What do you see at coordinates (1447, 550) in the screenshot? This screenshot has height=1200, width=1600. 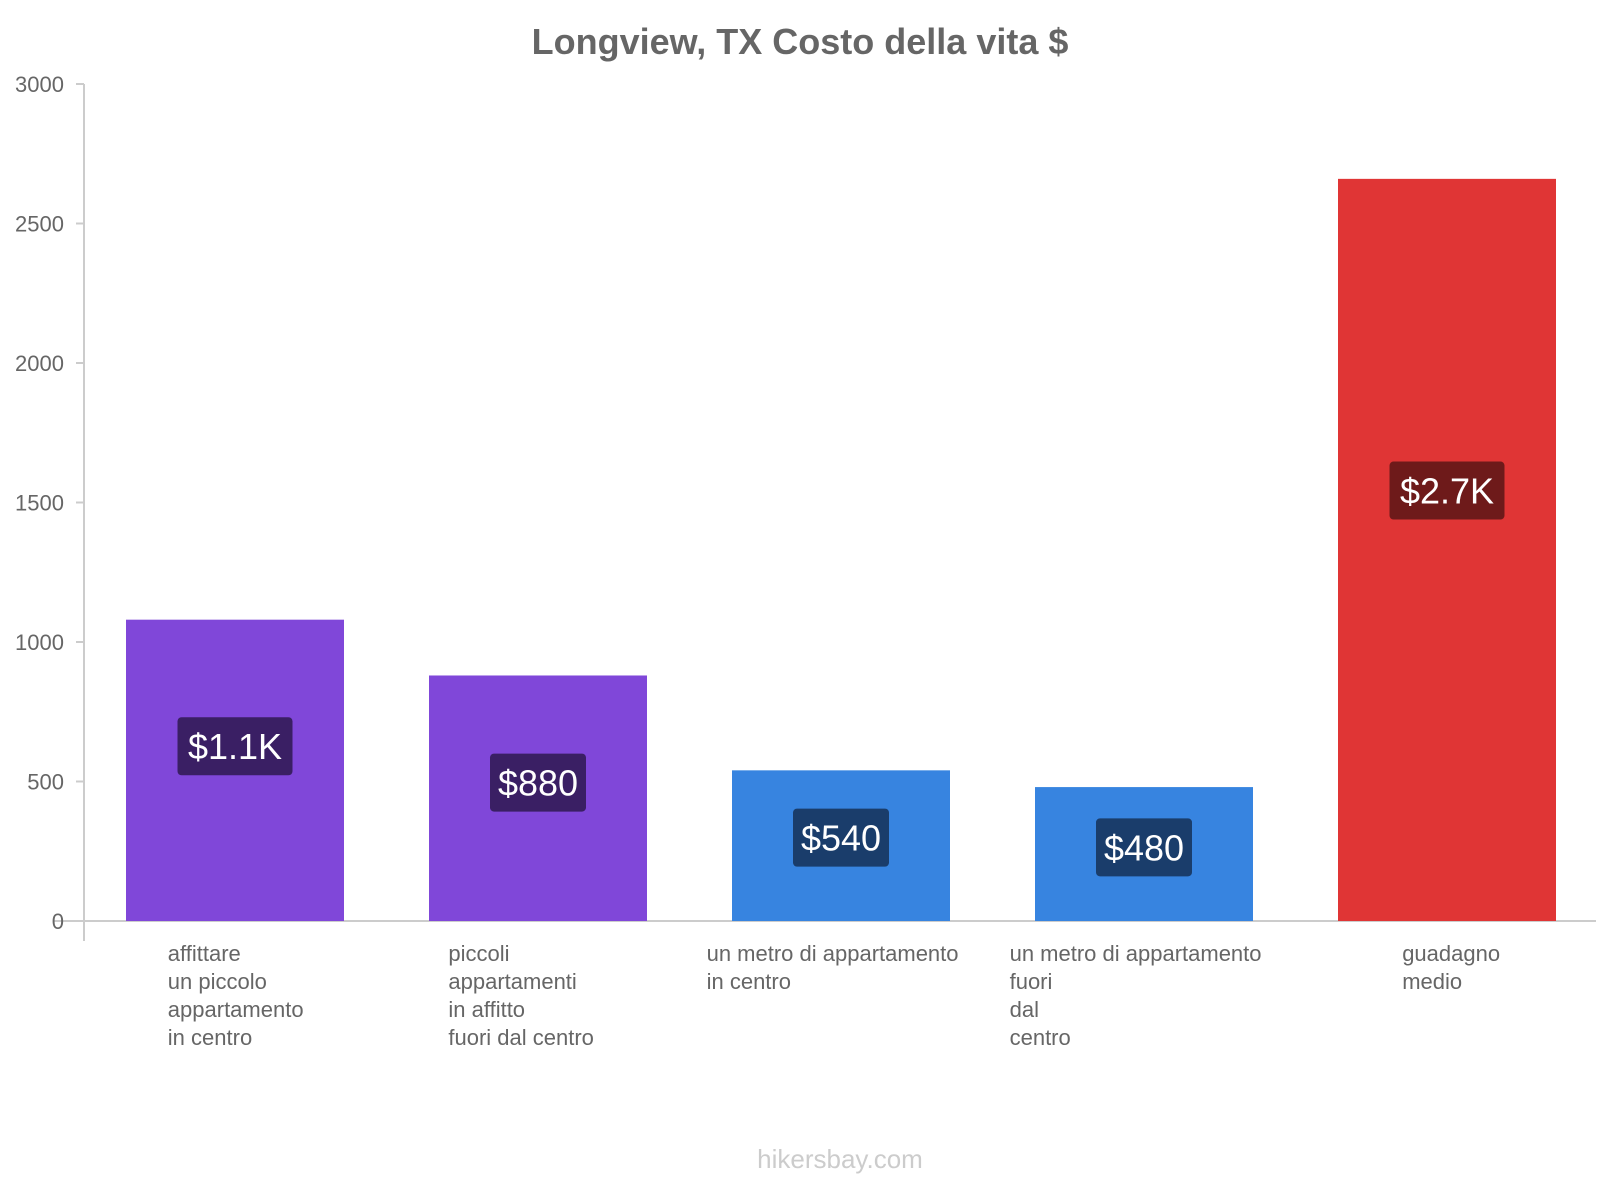 I see `bar` at bounding box center [1447, 550].